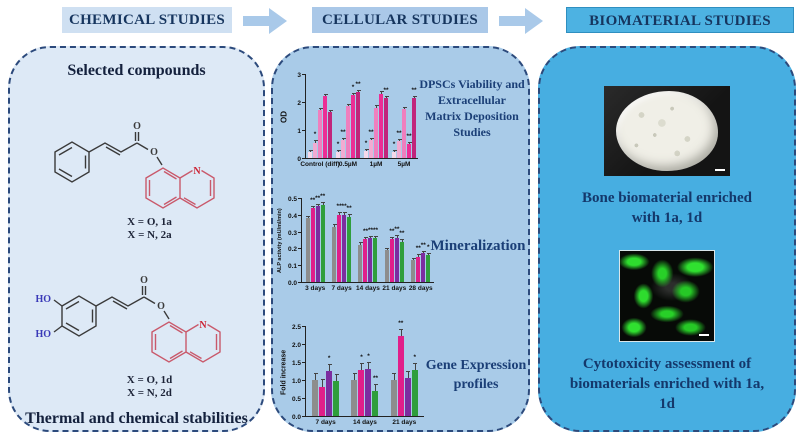  Describe the element at coordinates (361, 385) in the screenshot. I see `bar-magenta: *` at that location.